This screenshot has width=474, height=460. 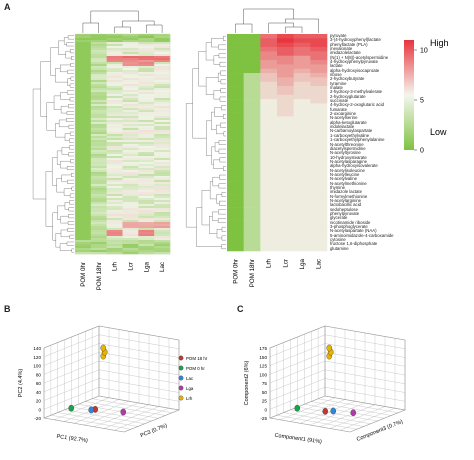 I want to click on legend-label: POM 18 hr, so click(x=197, y=358).